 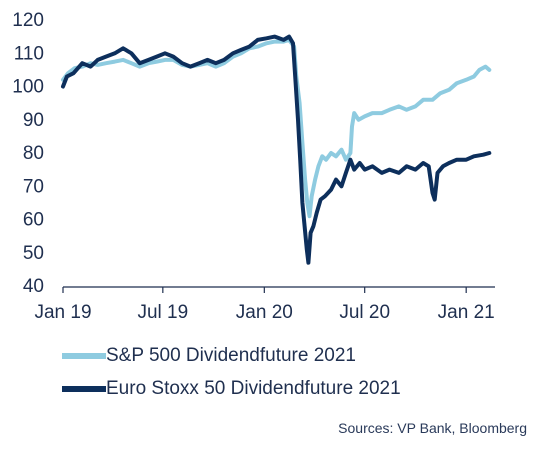 I want to click on y-tick-label: 70, so click(x=33, y=186).